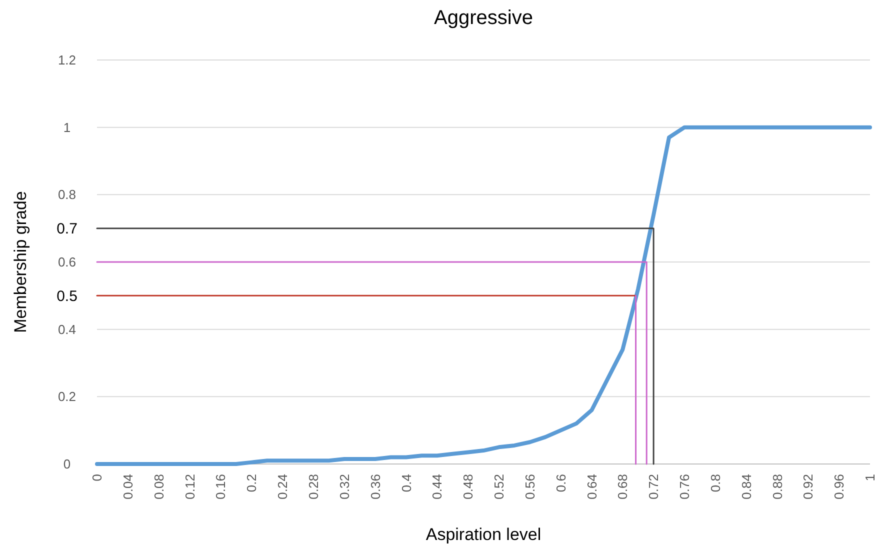  I want to click on x-tick-label: 0.04, so click(128, 487).